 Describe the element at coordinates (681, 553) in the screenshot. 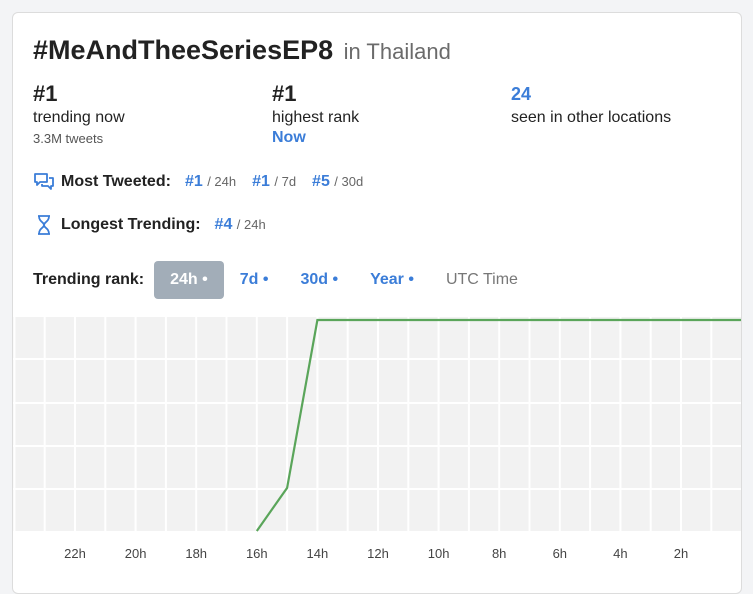

I see `x-tick-label: 2h` at that location.